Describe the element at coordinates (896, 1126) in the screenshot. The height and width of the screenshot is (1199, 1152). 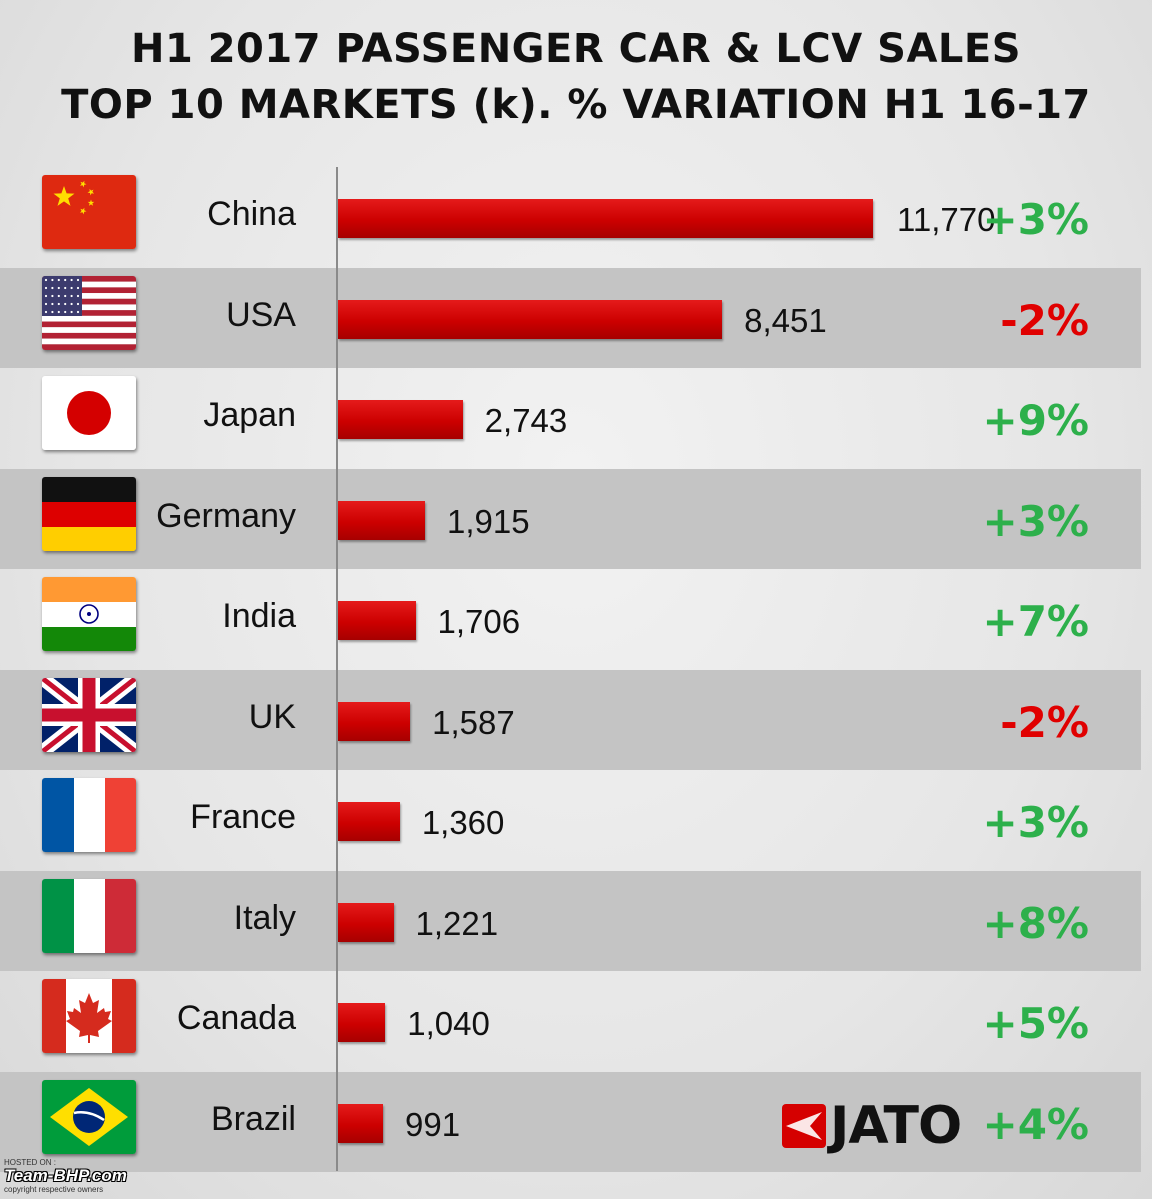
I see `jato-logo-text: JATO` at that location.